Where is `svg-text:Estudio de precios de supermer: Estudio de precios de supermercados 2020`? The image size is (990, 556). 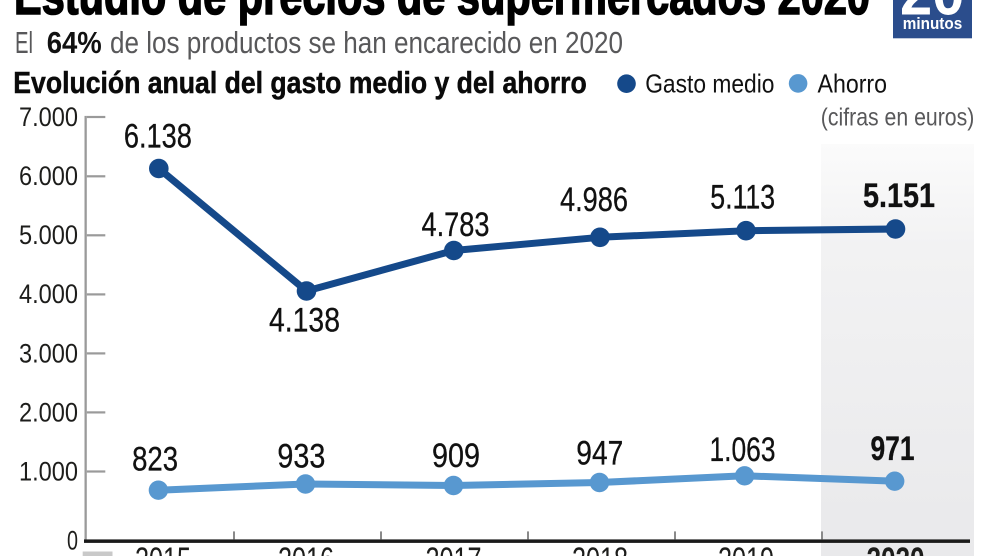 svg-text:Estudio de precios de supermer: Estudio de precios de supermercados 2020 is located at coordinates (442, 13).